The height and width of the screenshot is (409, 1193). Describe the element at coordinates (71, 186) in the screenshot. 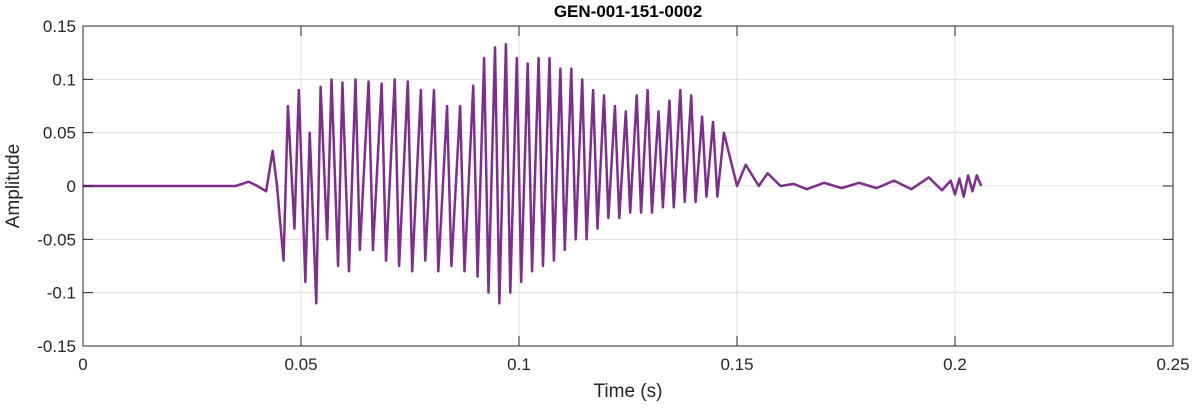

I see `y-tick-label: 0` at that location.